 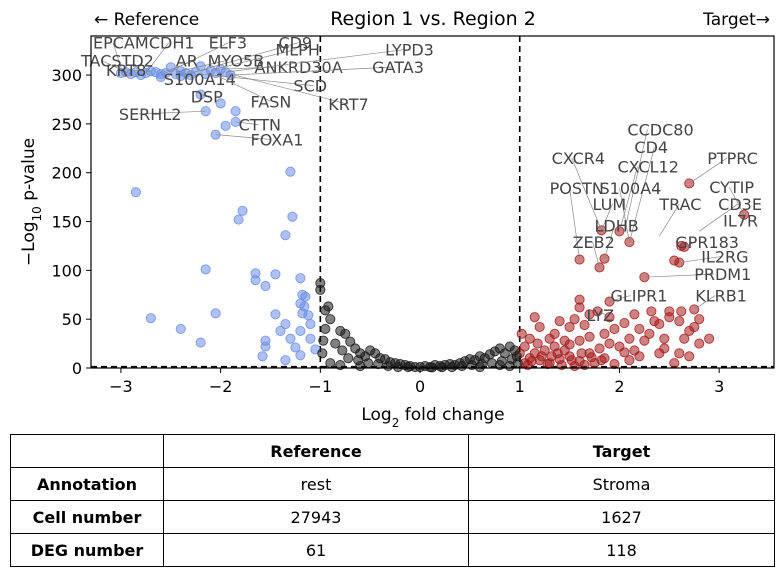 What do you see at coordinates (420, 386) in the screenshot?
I see `x-tick-label: 0` at bounding box center [420, 386].